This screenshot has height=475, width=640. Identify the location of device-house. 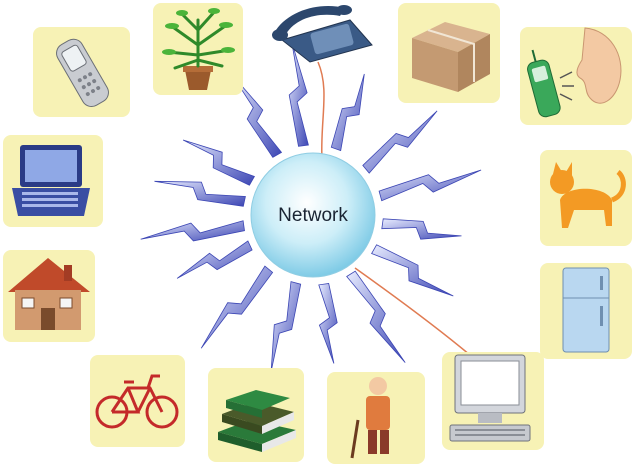
(49, 296).